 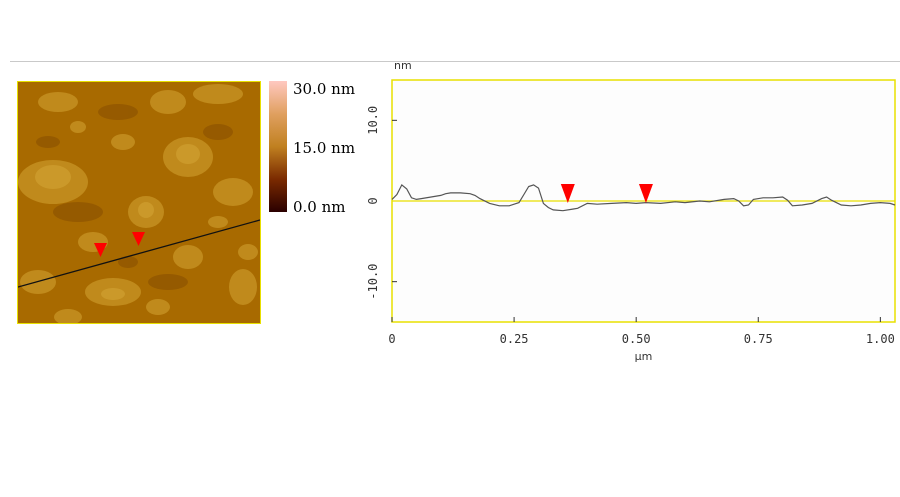 I want to click on afm-highlights, so click(x=117, y=222).